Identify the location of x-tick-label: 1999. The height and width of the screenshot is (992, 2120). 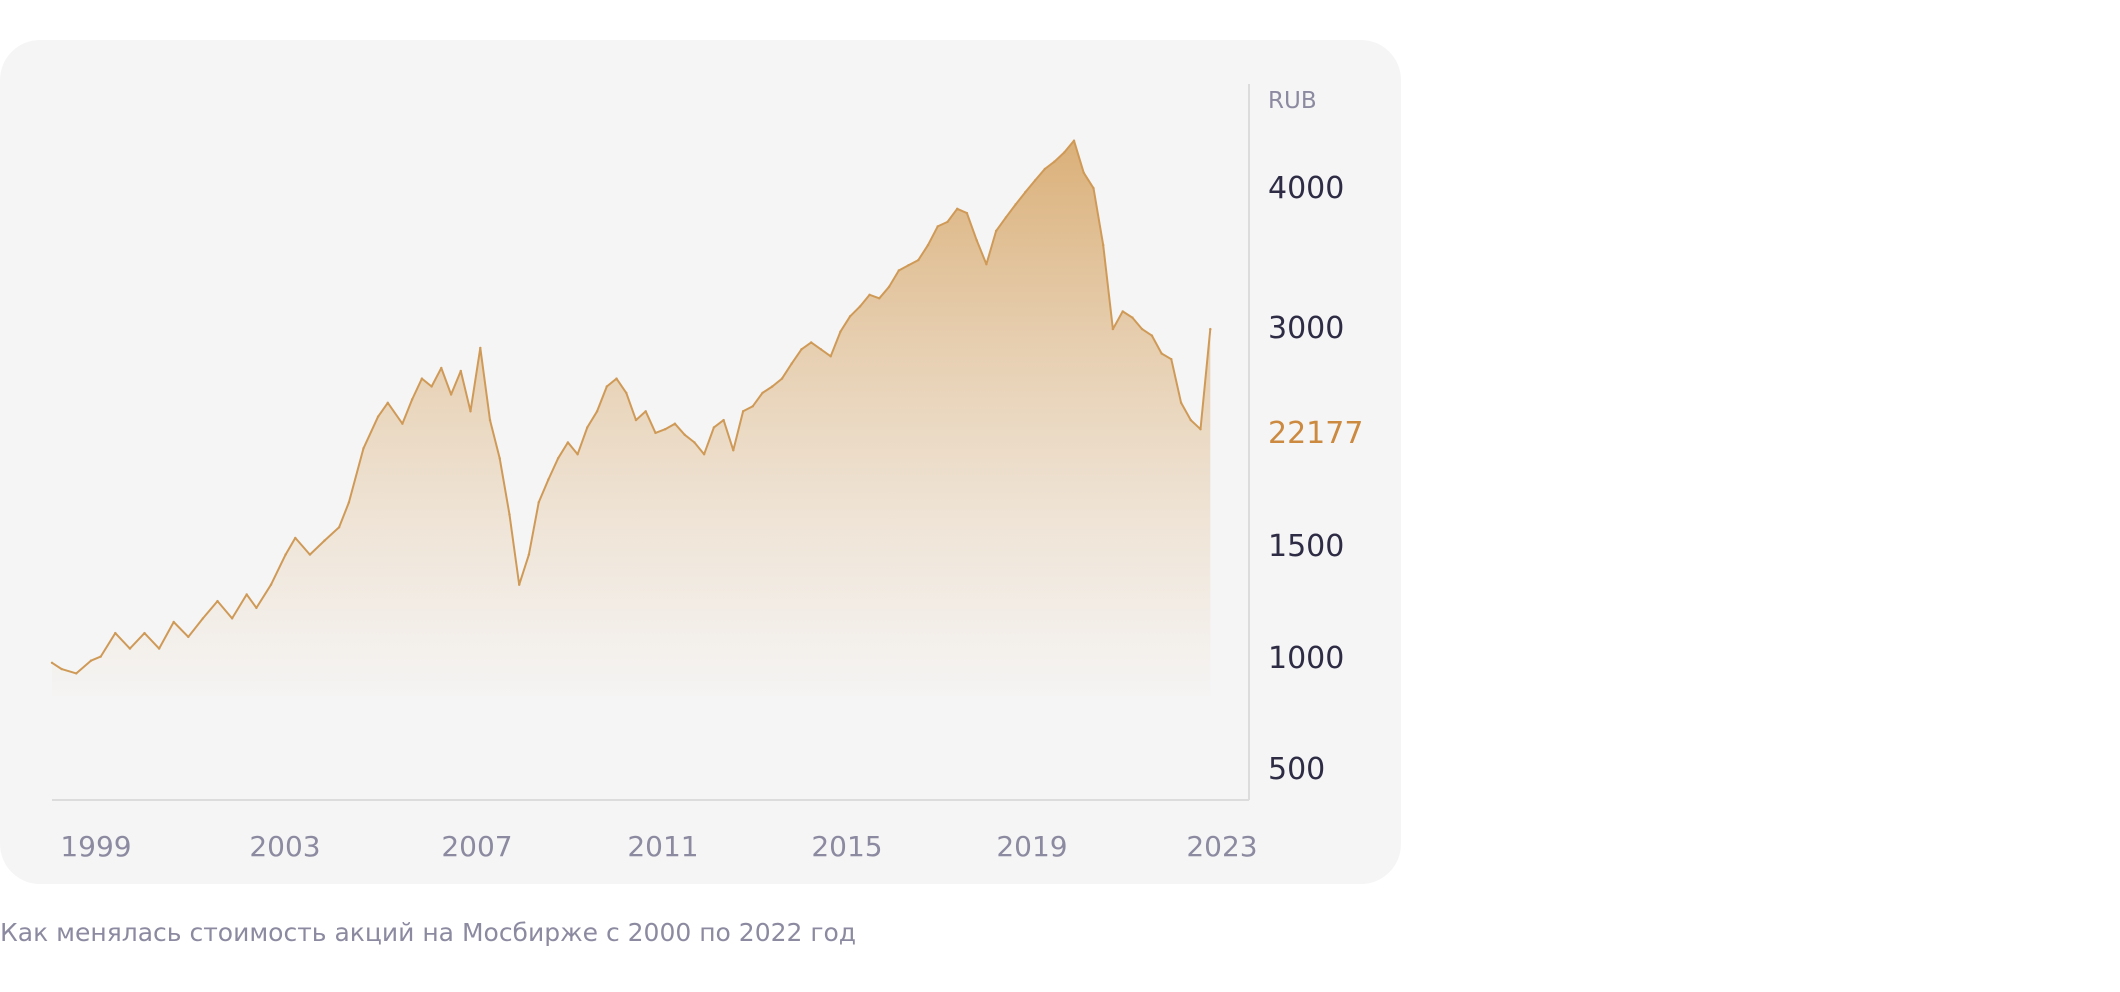
(95, 846).